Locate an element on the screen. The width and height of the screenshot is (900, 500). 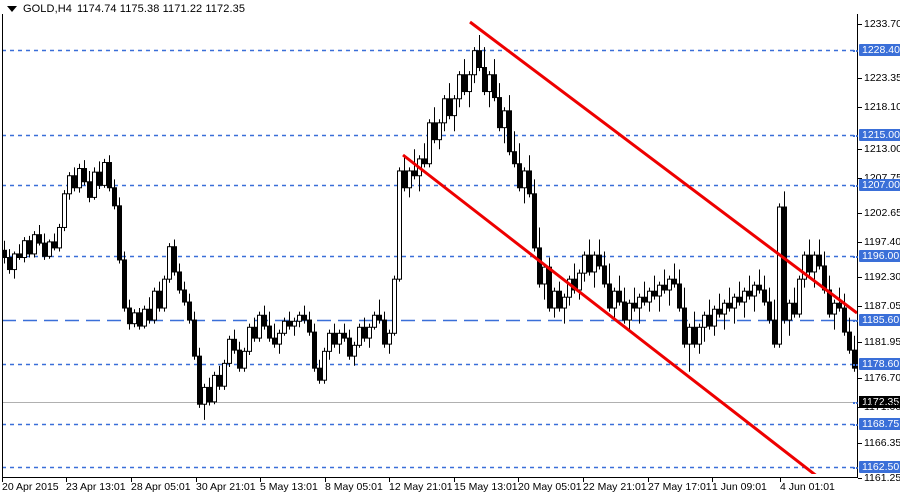
time-label: 22 May 21:01 is located at coordinates (615, 487).